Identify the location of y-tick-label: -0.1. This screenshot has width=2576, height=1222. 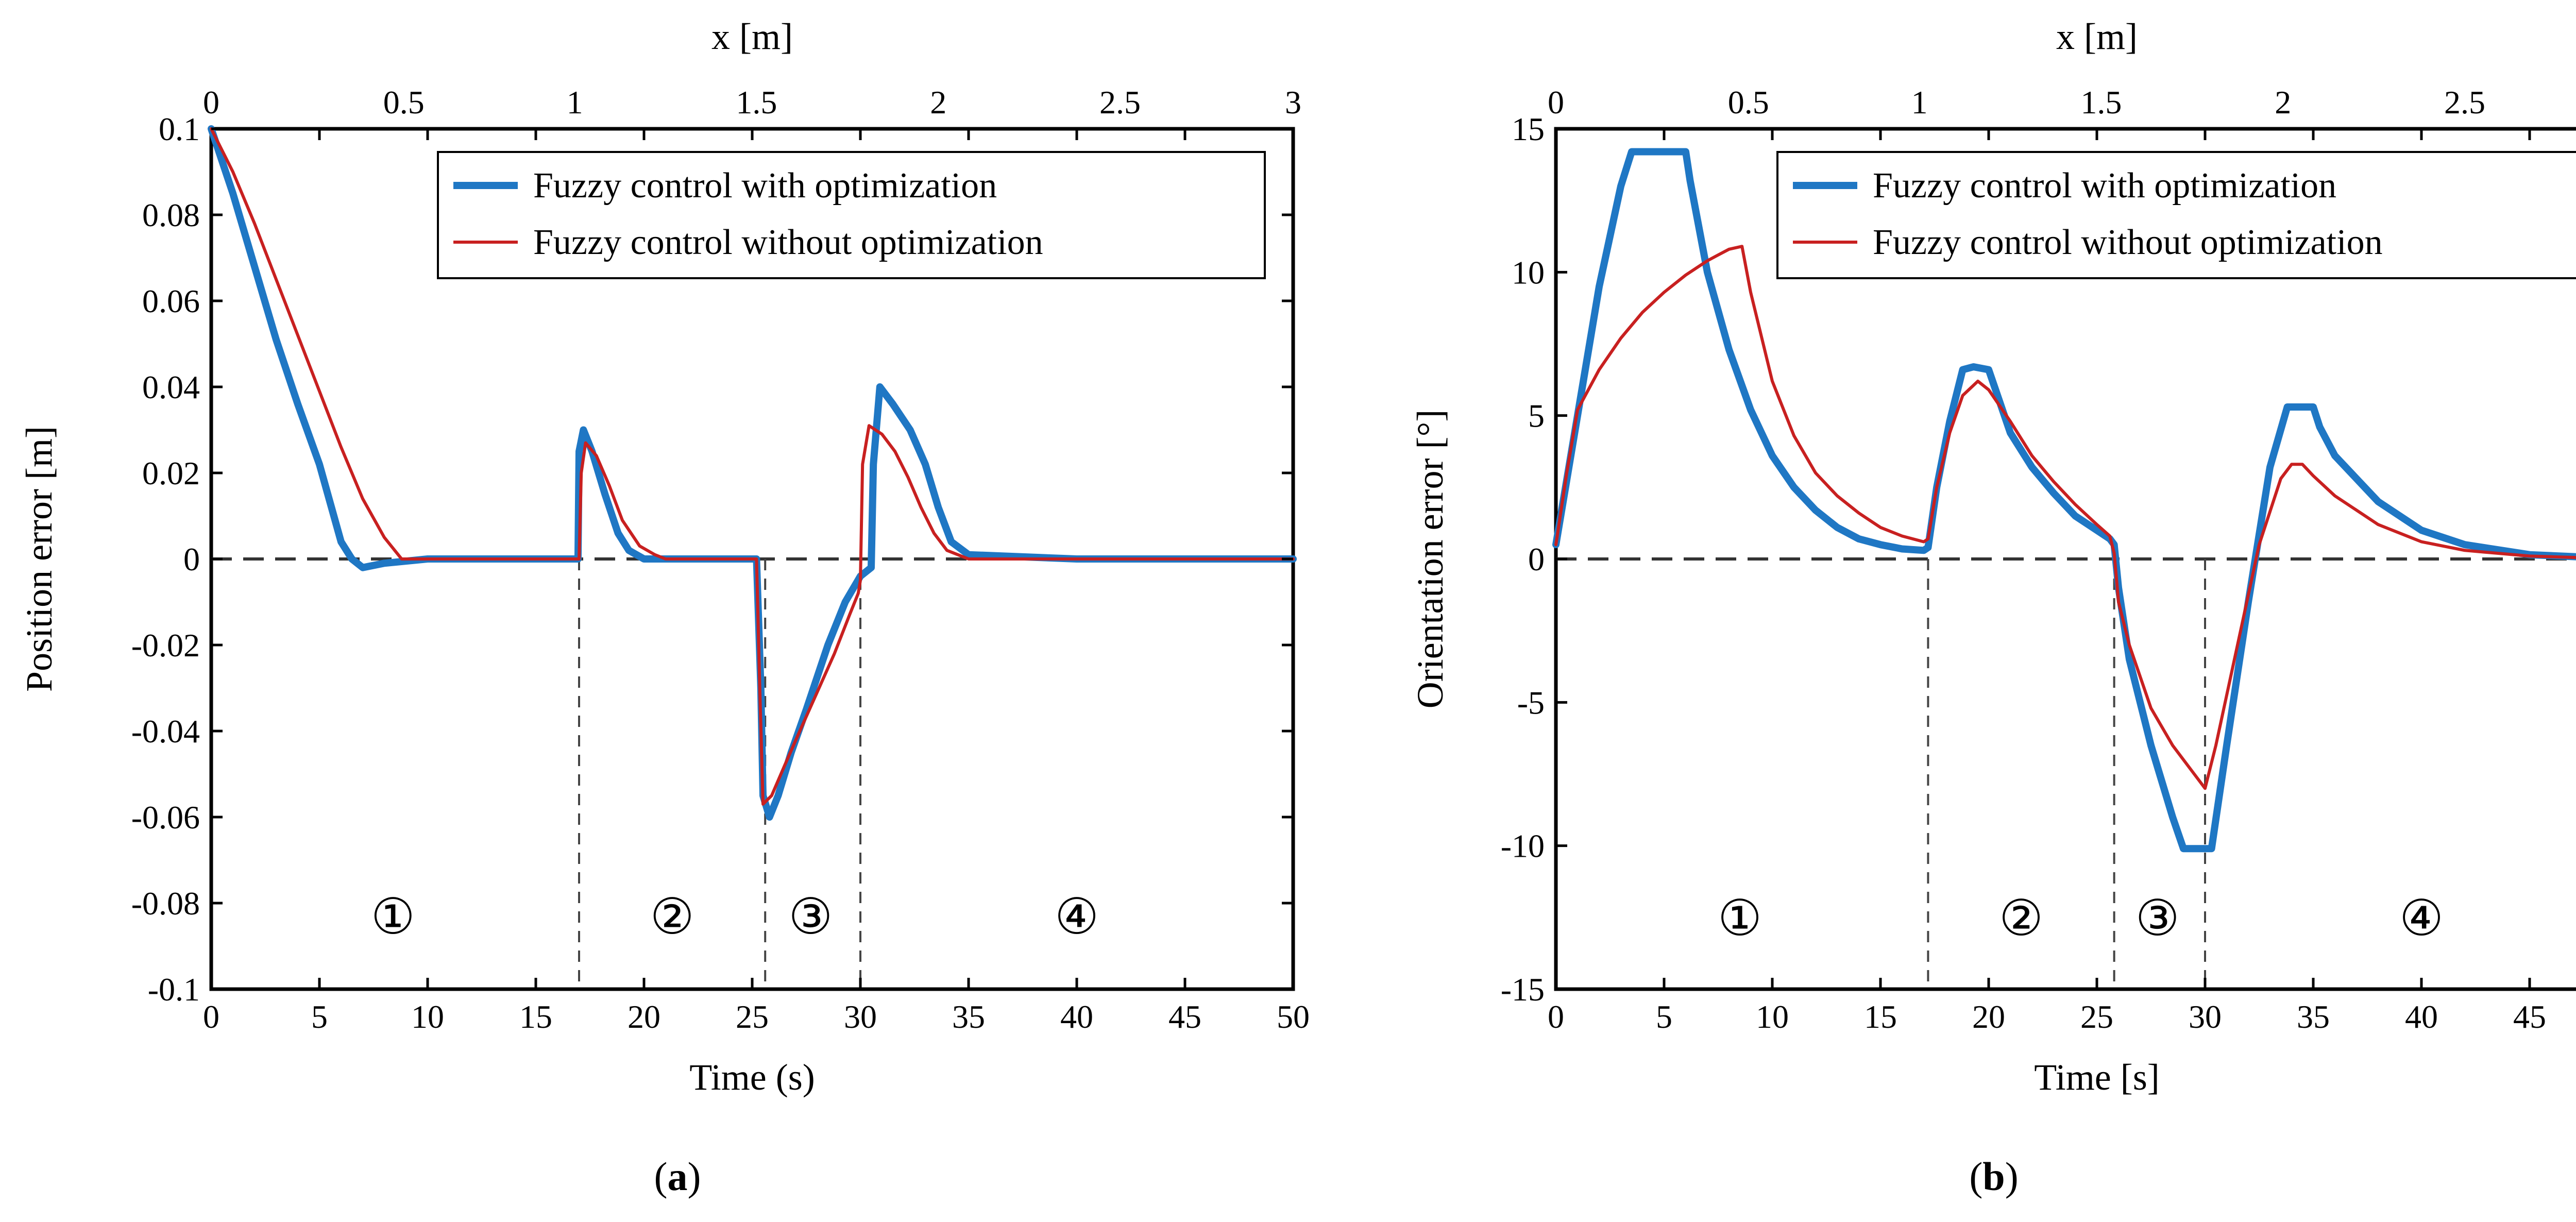
(174, 989).